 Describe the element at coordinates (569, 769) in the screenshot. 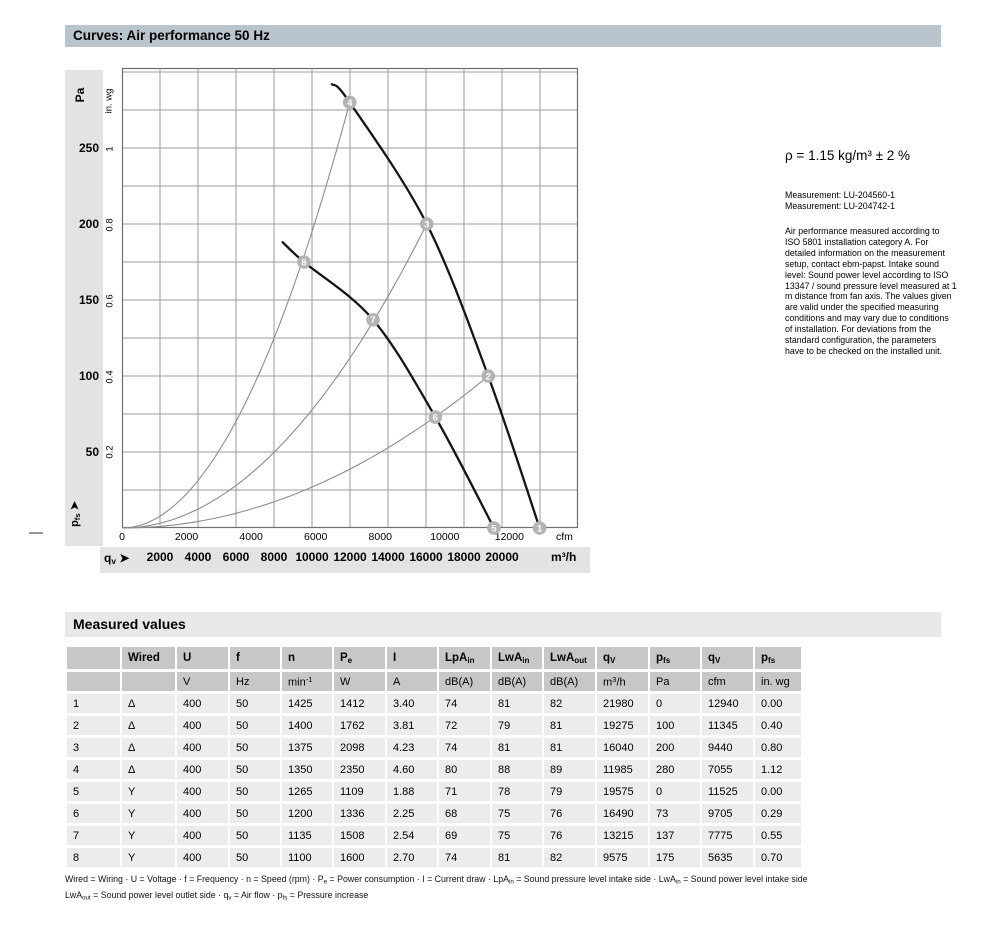

I see `table-cell: 89` at that location.